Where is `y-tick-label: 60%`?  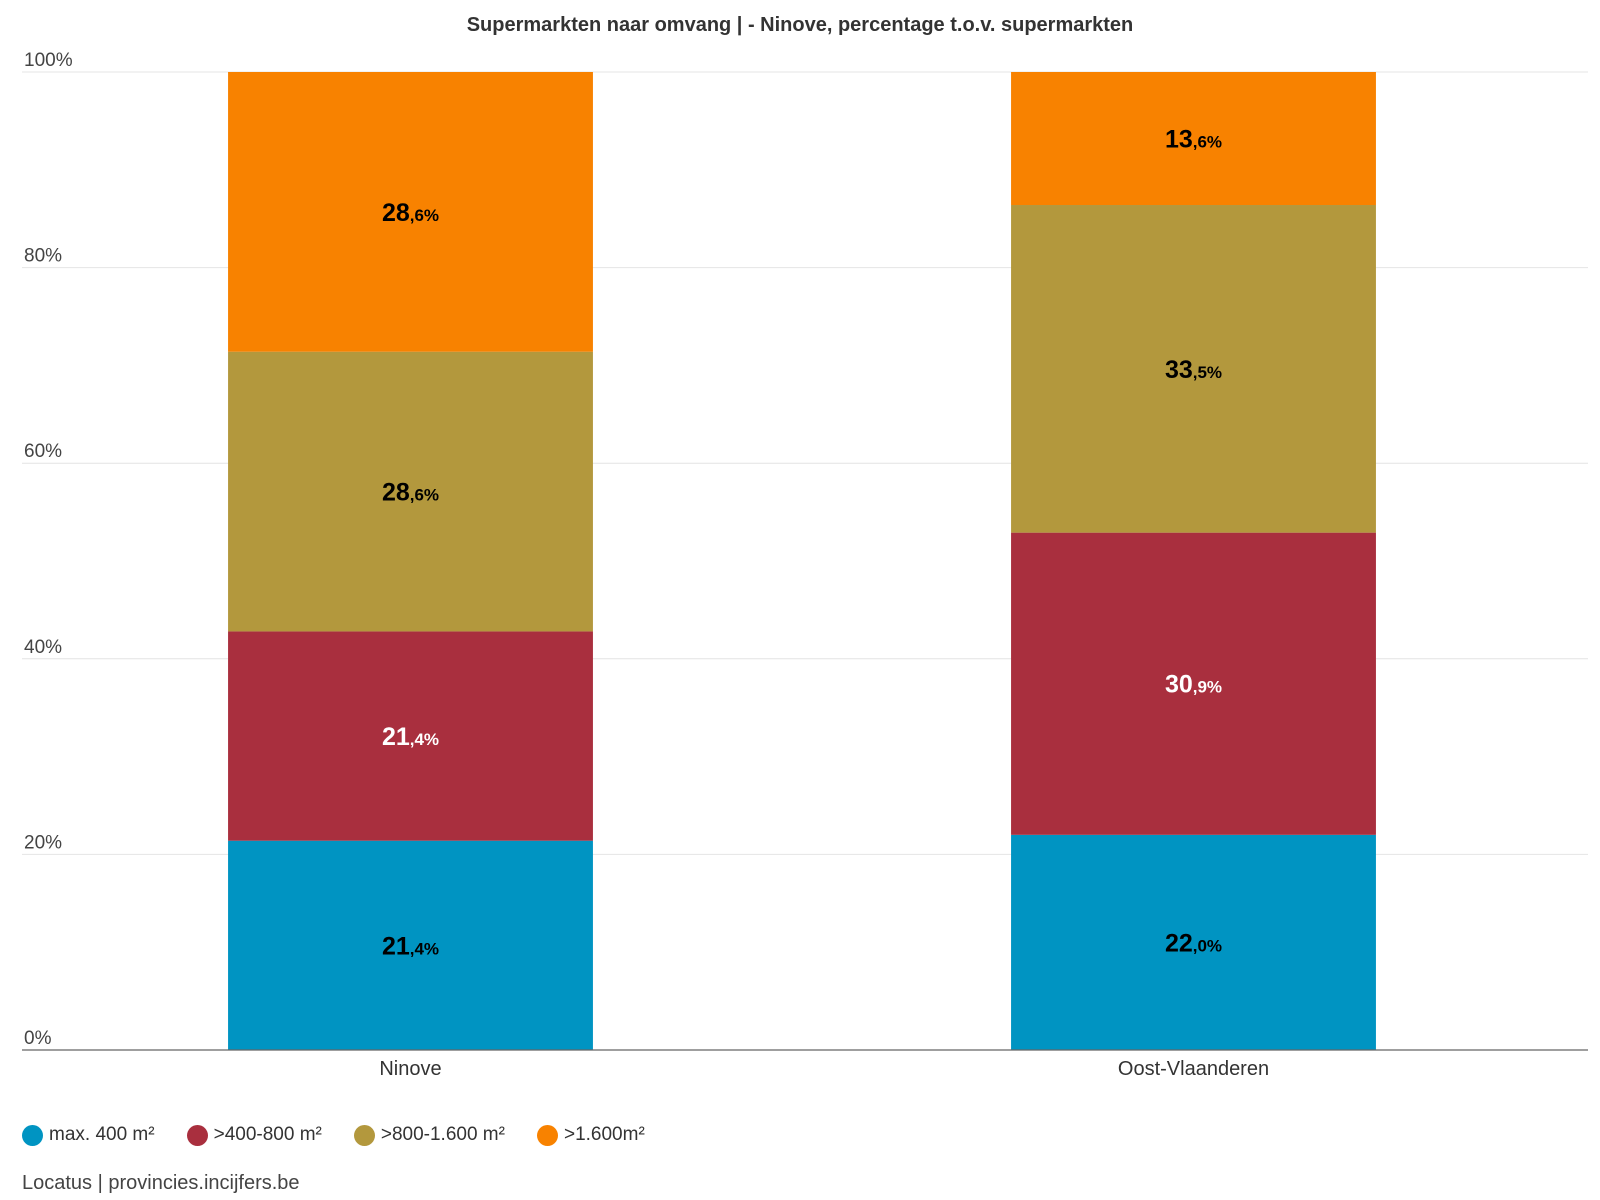
y-tick-label: 60% is located at coordinates (43, 451).